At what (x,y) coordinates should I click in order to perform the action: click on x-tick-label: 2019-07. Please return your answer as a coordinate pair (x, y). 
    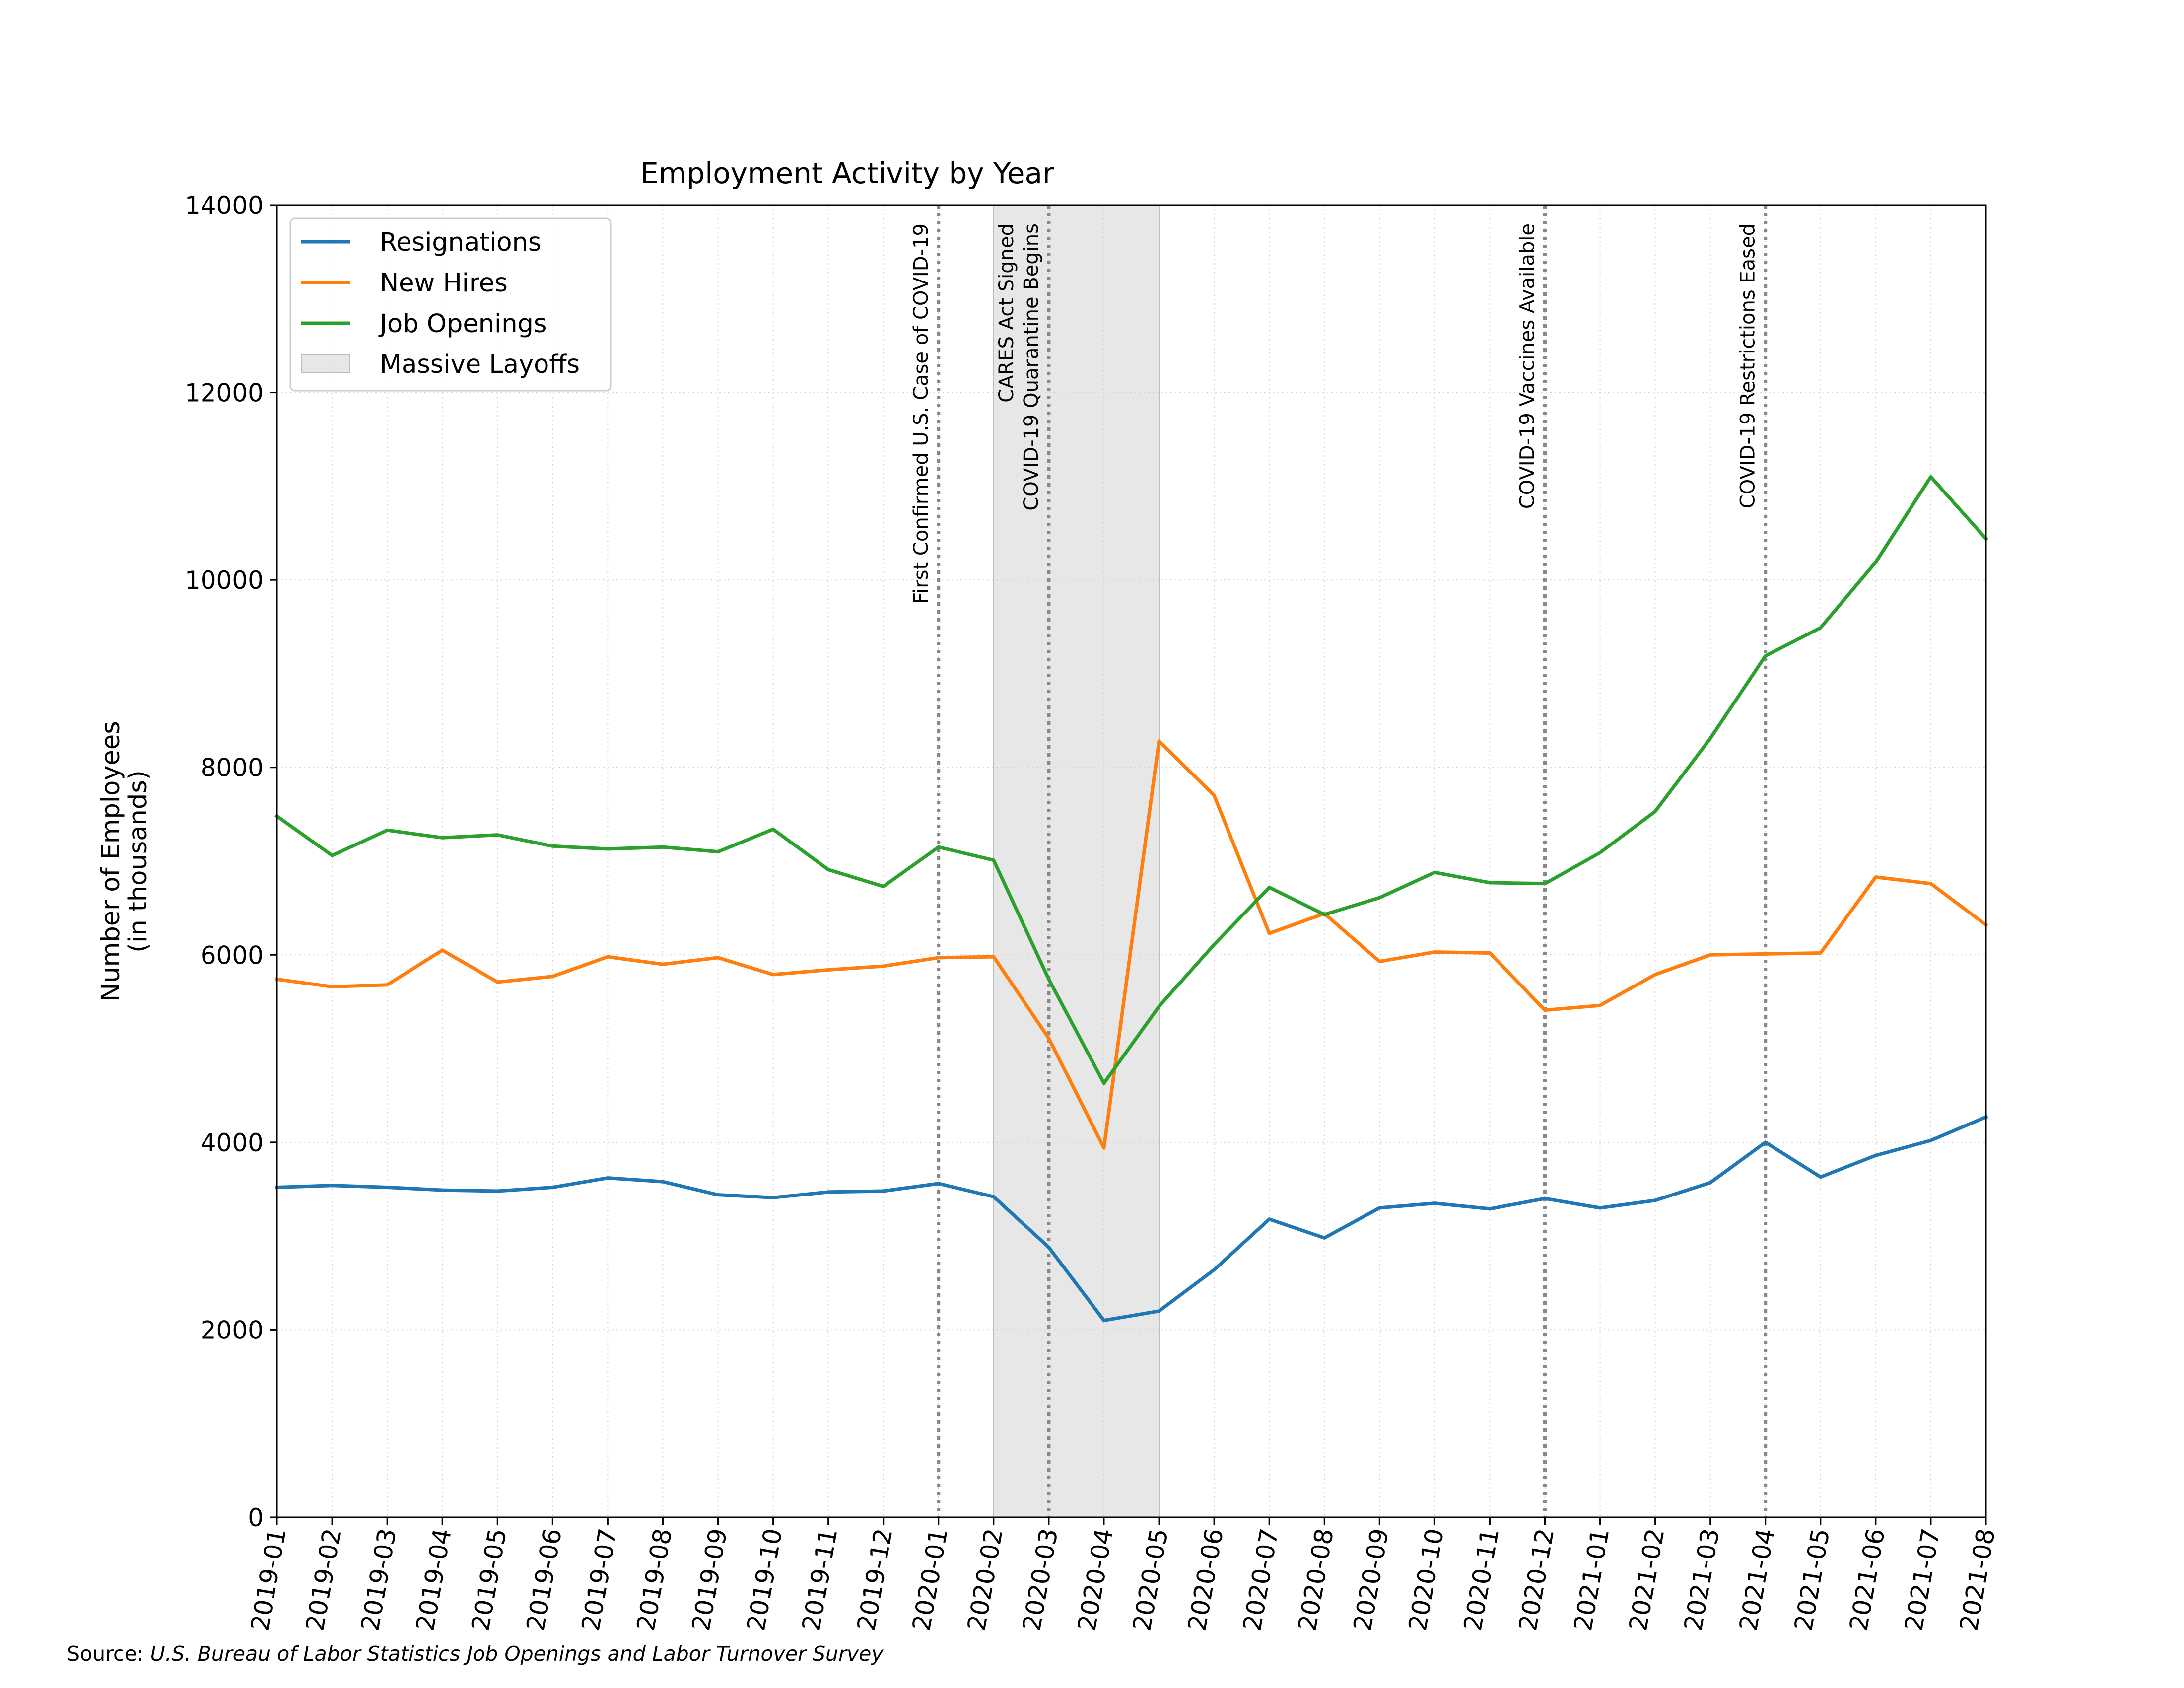
    Looking at the image, I should click on (599, 1579).